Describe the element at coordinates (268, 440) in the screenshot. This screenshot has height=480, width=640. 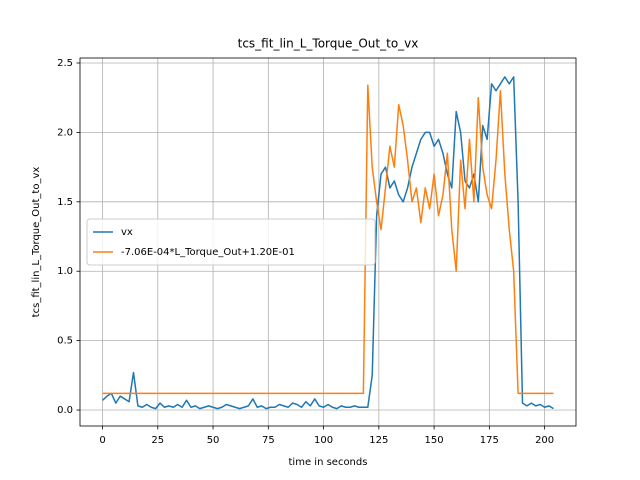
I see `x-tick-label: 75` at that location.